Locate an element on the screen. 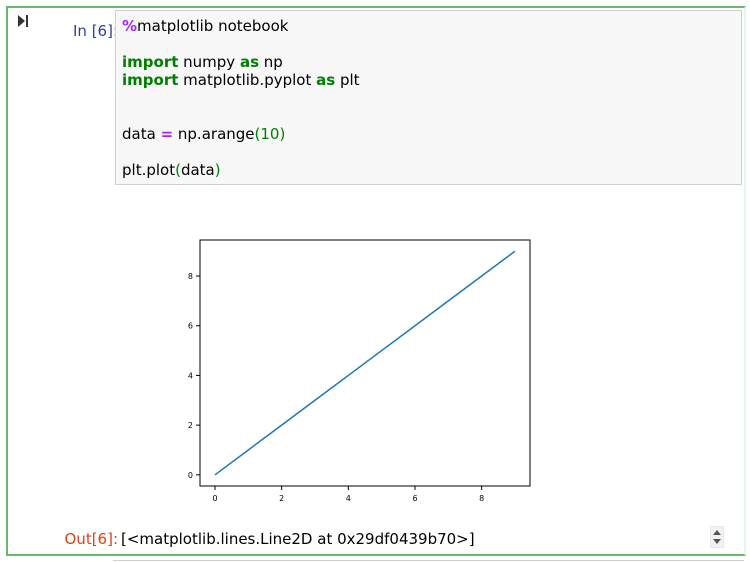  y-tick-label: 8 is located at coordinates (190, 276).